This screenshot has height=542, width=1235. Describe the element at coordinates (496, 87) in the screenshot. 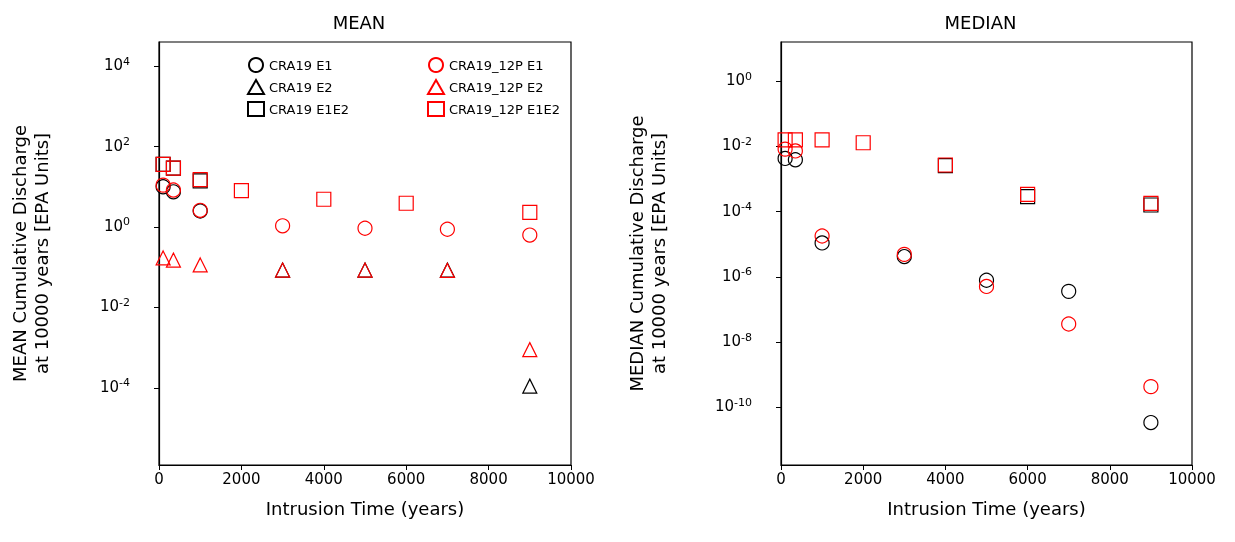

I see `legend-label: CRA19_12P E2` at that location.